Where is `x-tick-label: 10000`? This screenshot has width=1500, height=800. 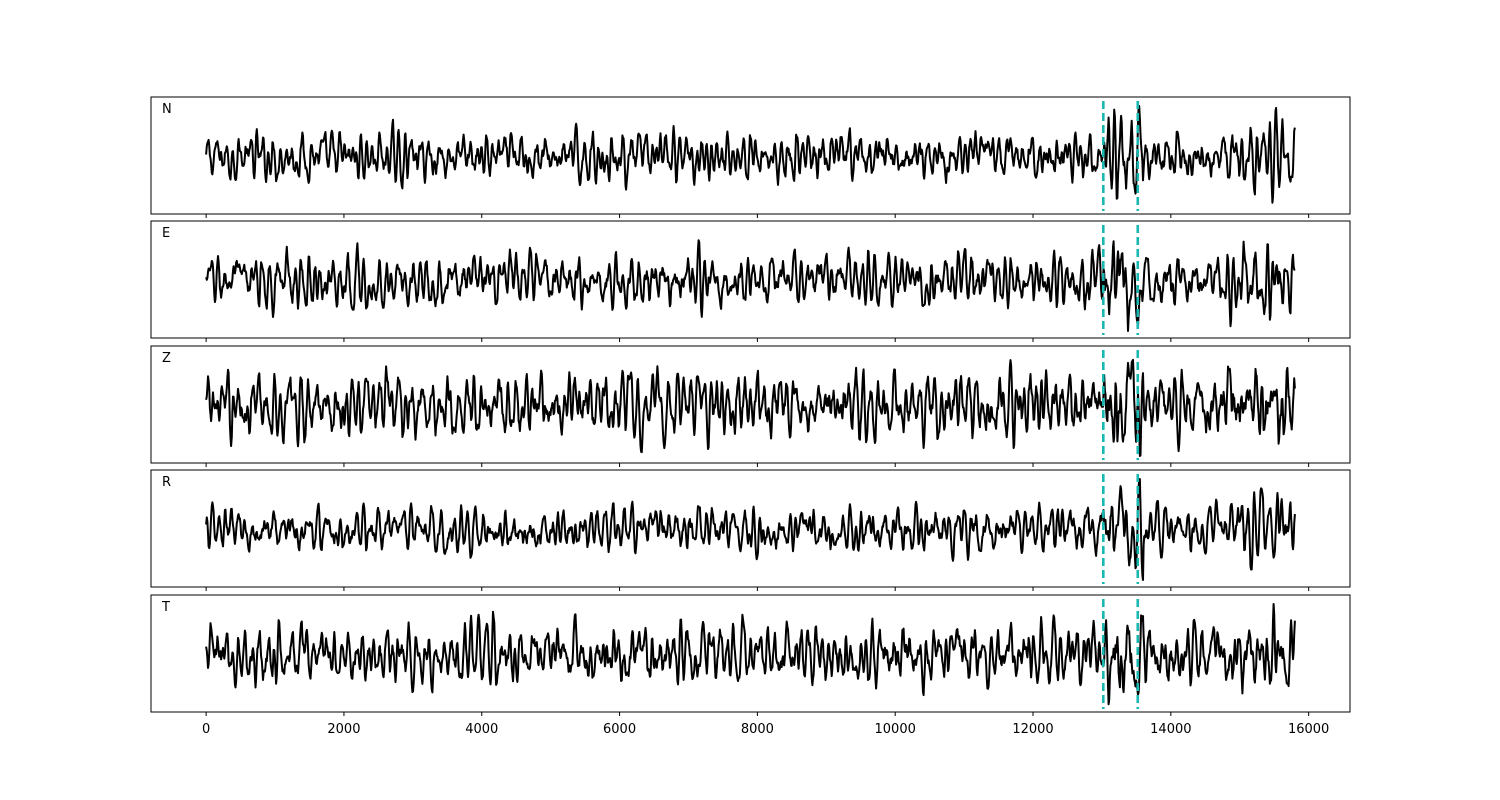
x-tick-label: 10000 is located at coordinates (895, 729).